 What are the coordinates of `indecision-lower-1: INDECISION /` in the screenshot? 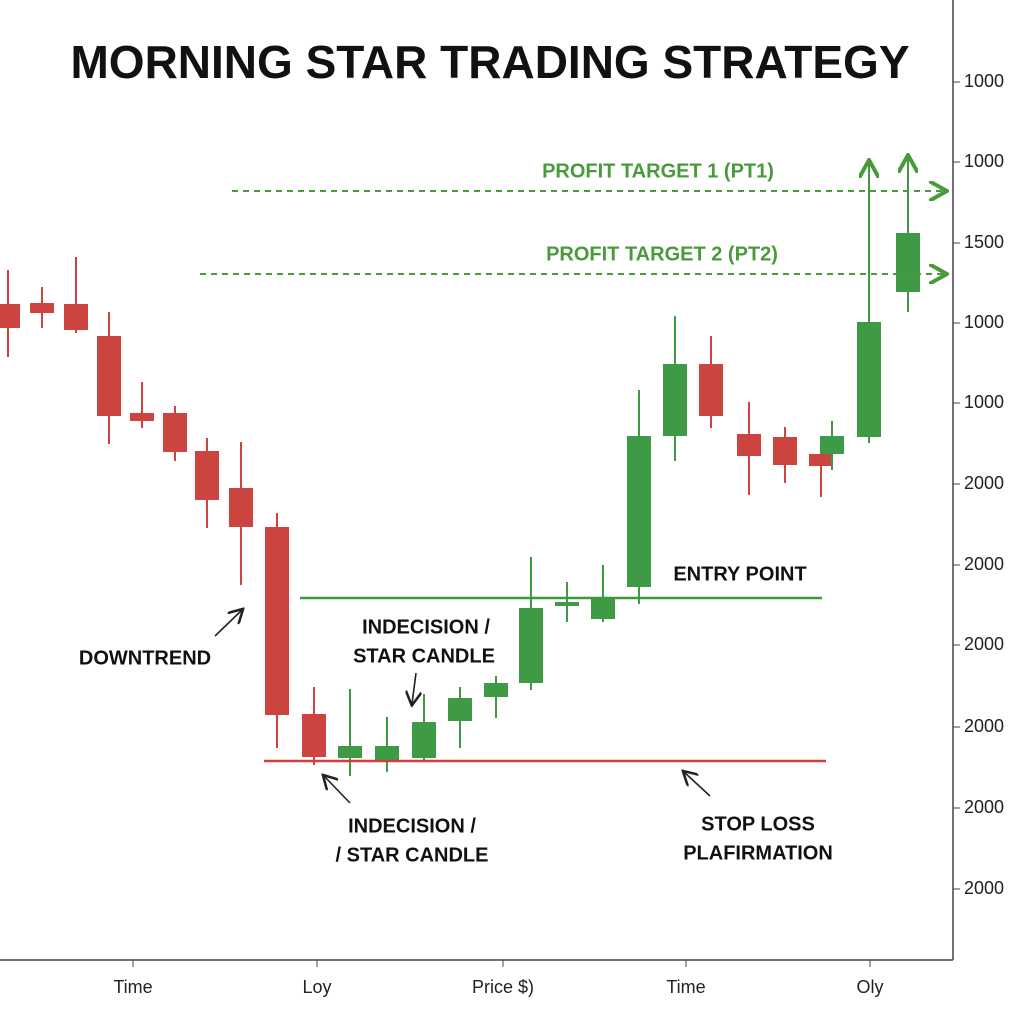 It's located at (412, 826).